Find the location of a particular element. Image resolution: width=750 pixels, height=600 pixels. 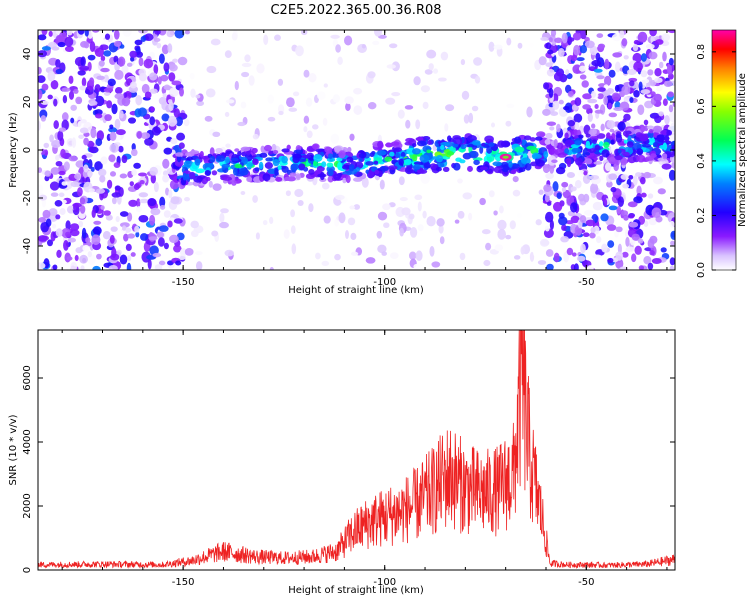

colorbar-gradient is located at coordinates (724, 150).